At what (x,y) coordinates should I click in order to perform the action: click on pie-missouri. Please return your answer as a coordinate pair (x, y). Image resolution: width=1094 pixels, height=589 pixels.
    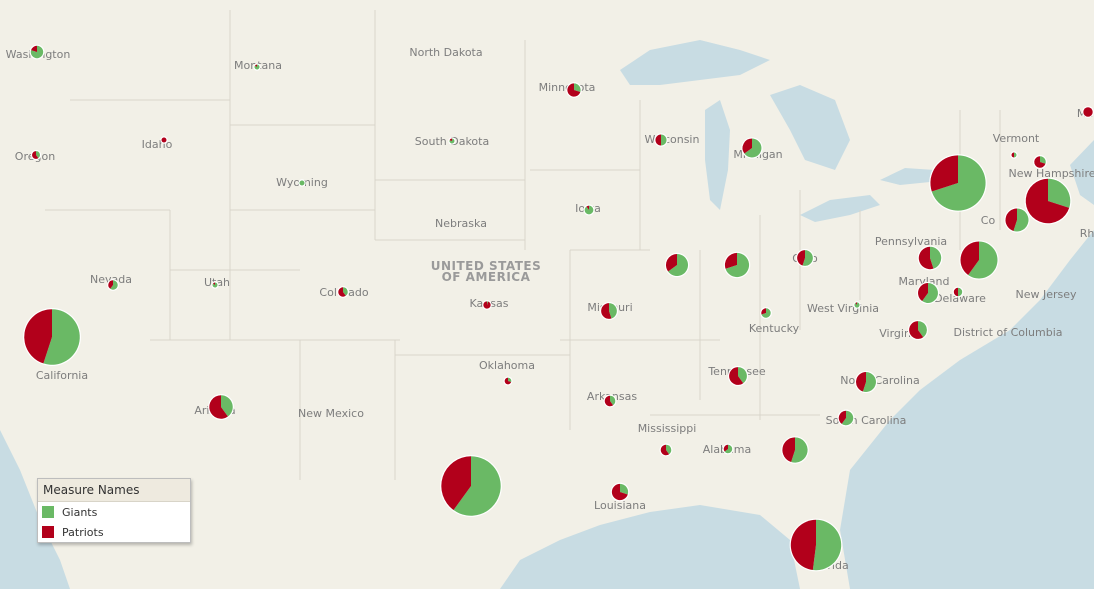
    Looking at the image, I should click on (609, 311).